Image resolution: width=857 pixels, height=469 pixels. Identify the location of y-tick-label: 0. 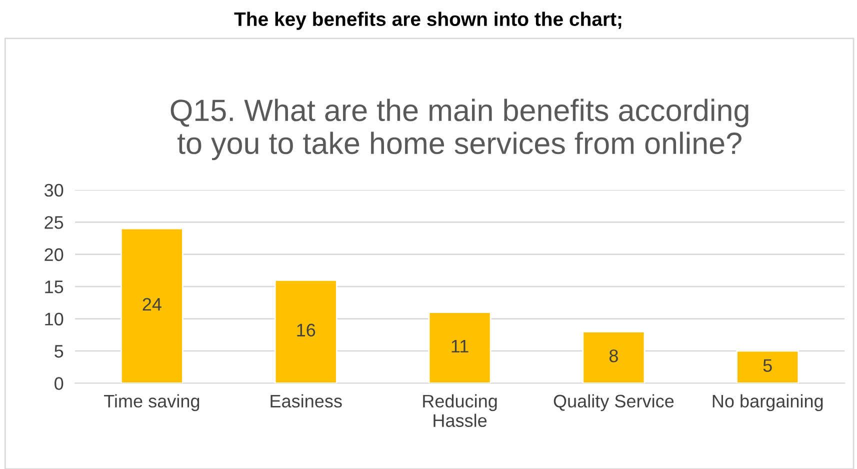
(59, 383).